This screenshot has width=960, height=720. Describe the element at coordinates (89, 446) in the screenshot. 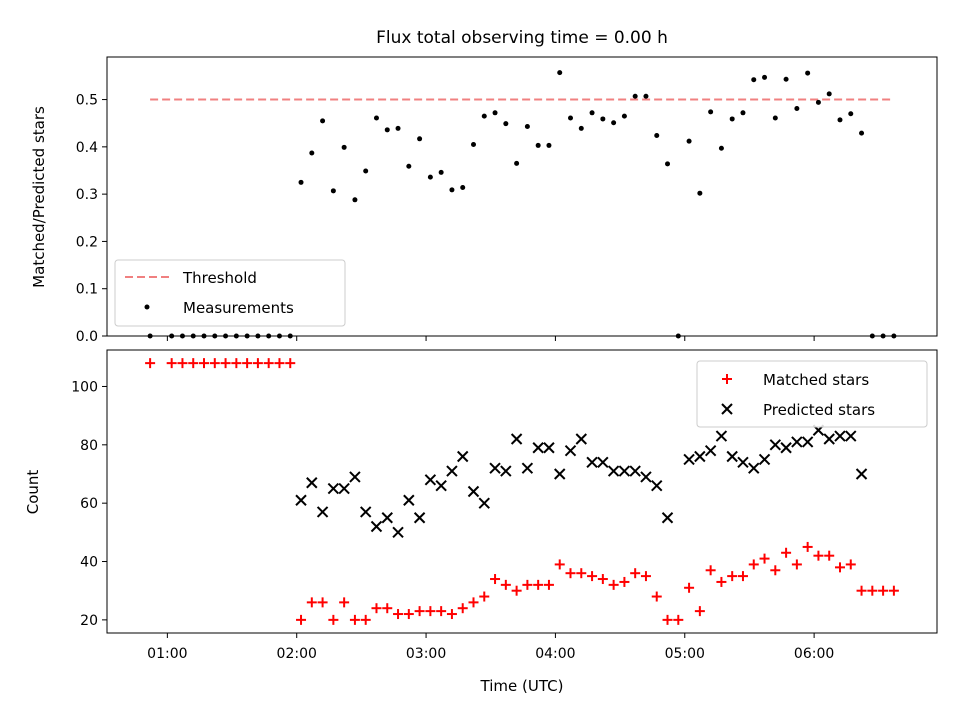

I see `count-y-tick-label: 80` at that location.